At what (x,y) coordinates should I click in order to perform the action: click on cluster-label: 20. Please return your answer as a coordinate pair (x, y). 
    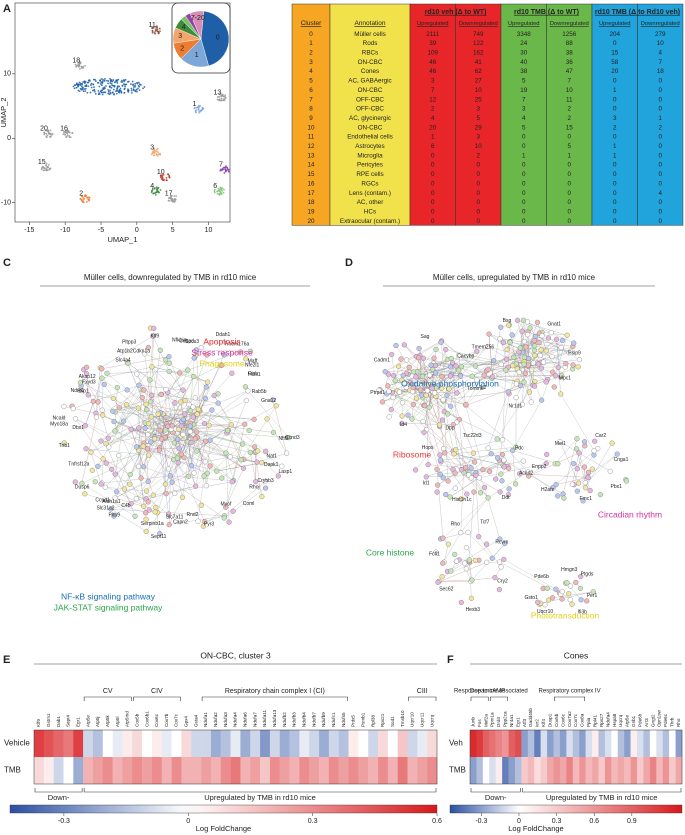
    Looking at the image, I should click on (44, 129).